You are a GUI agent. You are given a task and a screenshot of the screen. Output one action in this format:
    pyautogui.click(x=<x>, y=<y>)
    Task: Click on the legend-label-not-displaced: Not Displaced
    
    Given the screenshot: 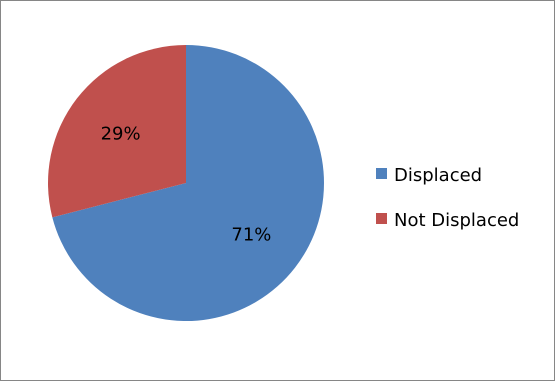 What is the action you would take?
    pyautogui.click(x=456, y=220)
    